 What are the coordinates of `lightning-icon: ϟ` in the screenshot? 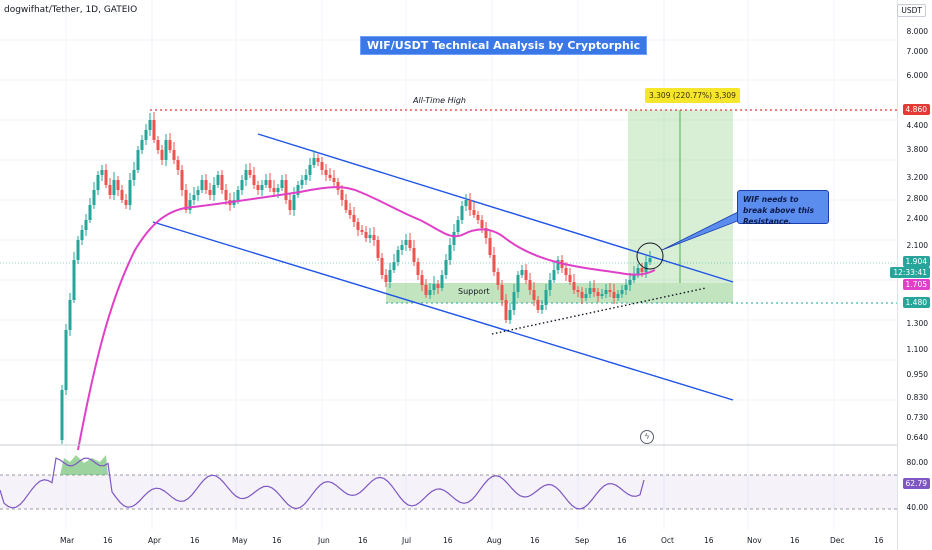 It's located at (647, 437).